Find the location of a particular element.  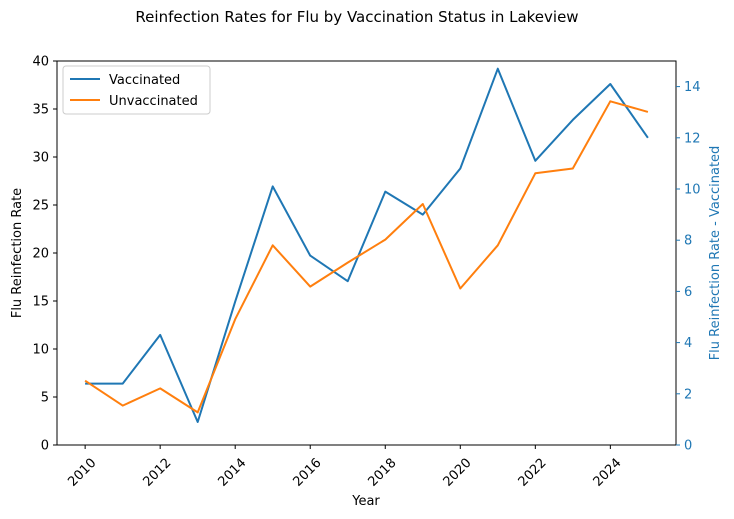

x-axis-ticks: 2010 2012 2014 2016 2018 2020 2022 2024 is located at coordinates (345, 467).